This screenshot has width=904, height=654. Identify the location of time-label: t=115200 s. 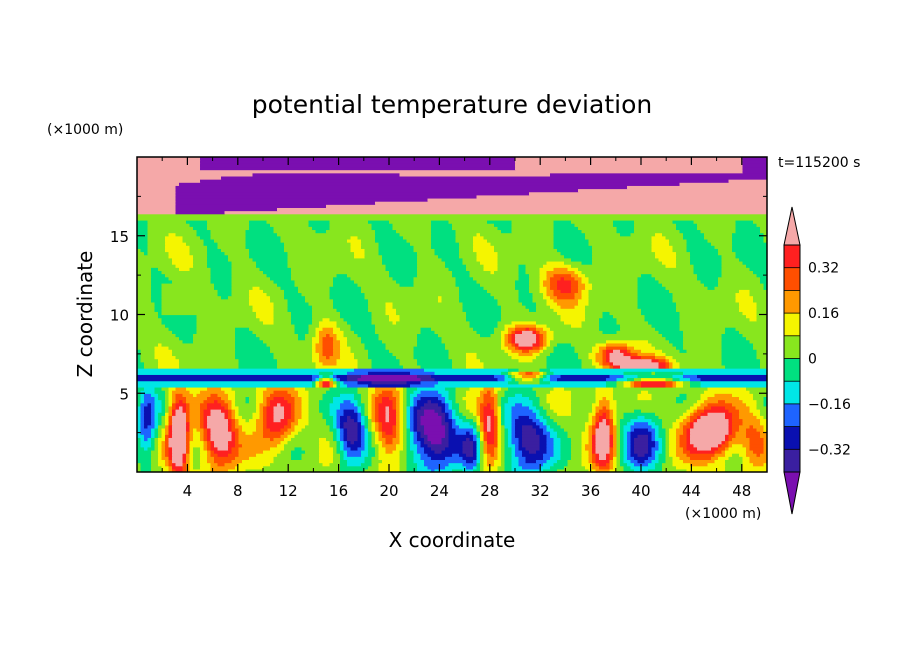
(819, 163).